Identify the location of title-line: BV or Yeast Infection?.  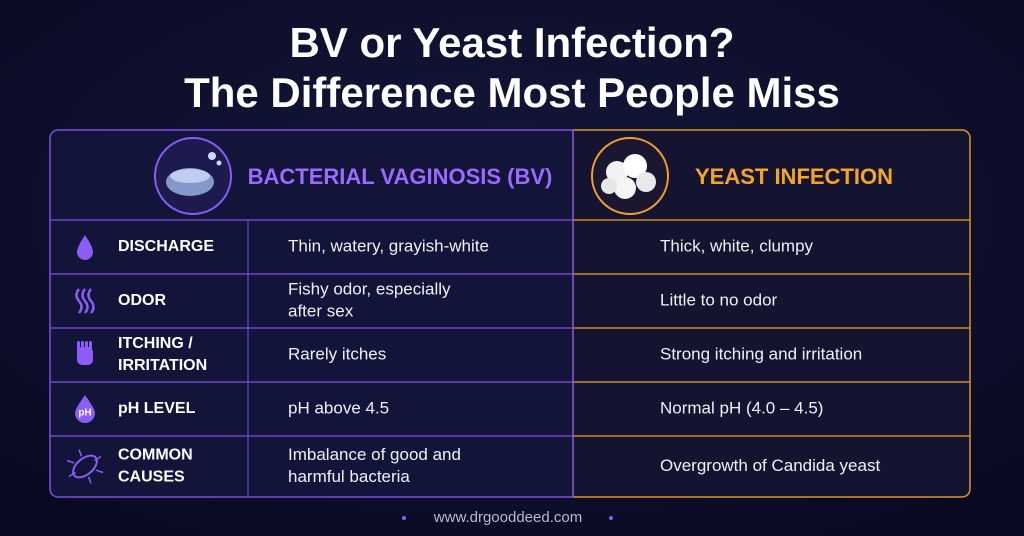
(512, 42).